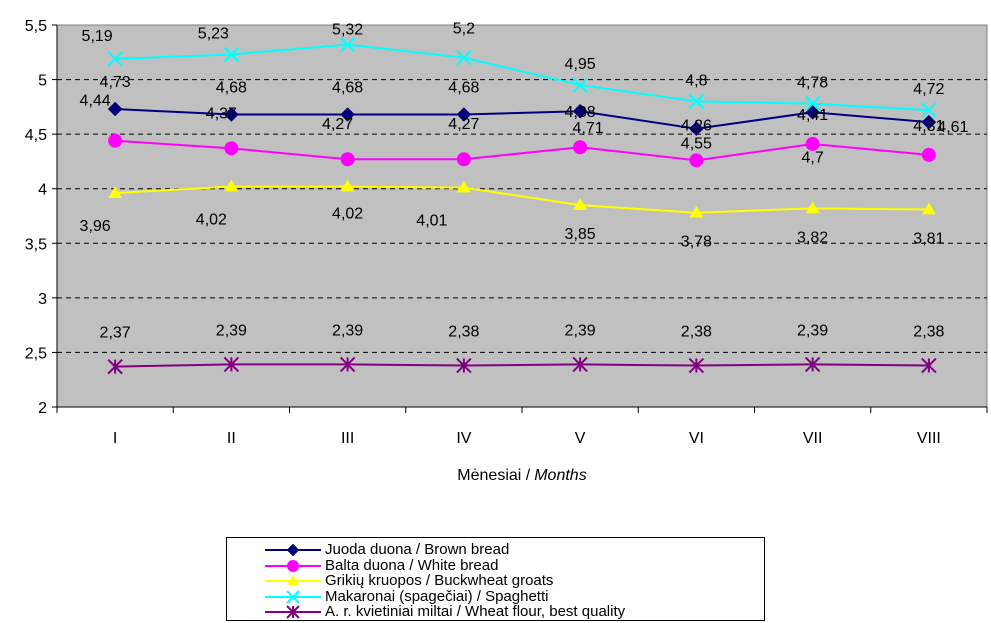 This screenshot has height=623, width=991. Describe the element at coordinates (952, 127) in the screenshot. I see `data-label: 4,61` at that location.